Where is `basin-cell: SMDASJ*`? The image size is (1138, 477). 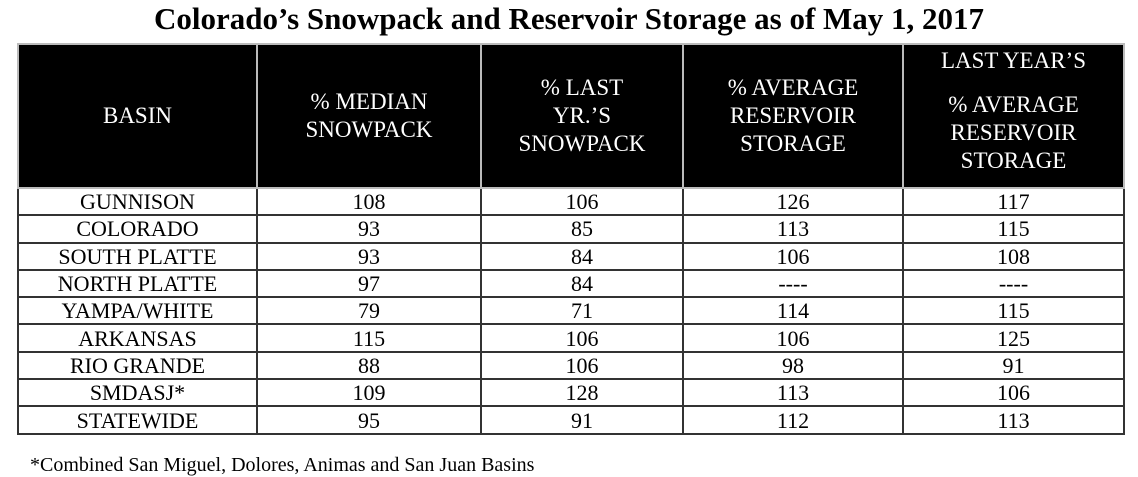
basin-cell: SMDASJ* is located at coordinates (137, 393).